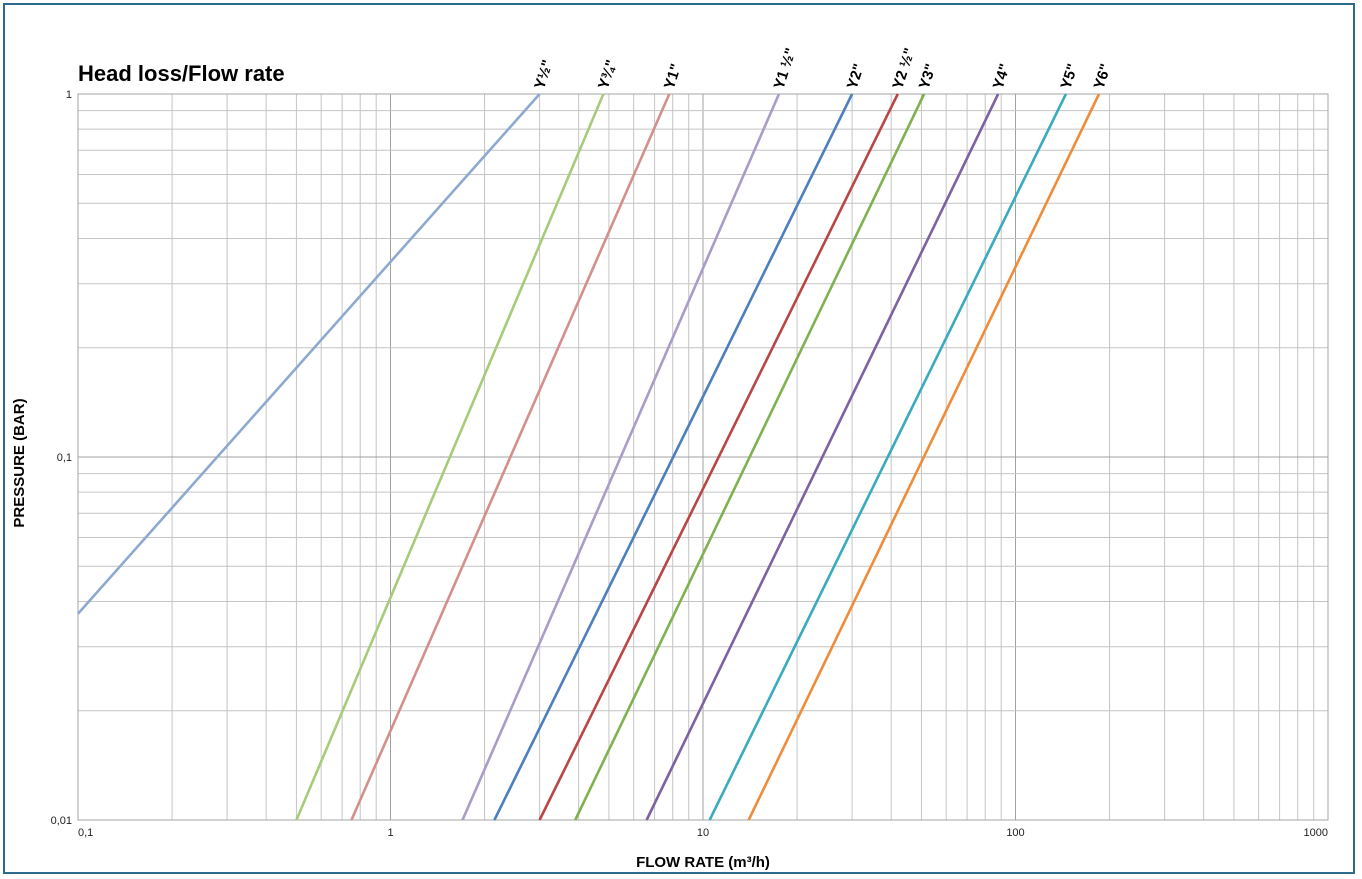 This screenshot has width=1362, height=879. What do you see at coordinates (1316, 833) in the screenshot?
I see `x-tick-label: 1000` at bounding box center [1316, 833].